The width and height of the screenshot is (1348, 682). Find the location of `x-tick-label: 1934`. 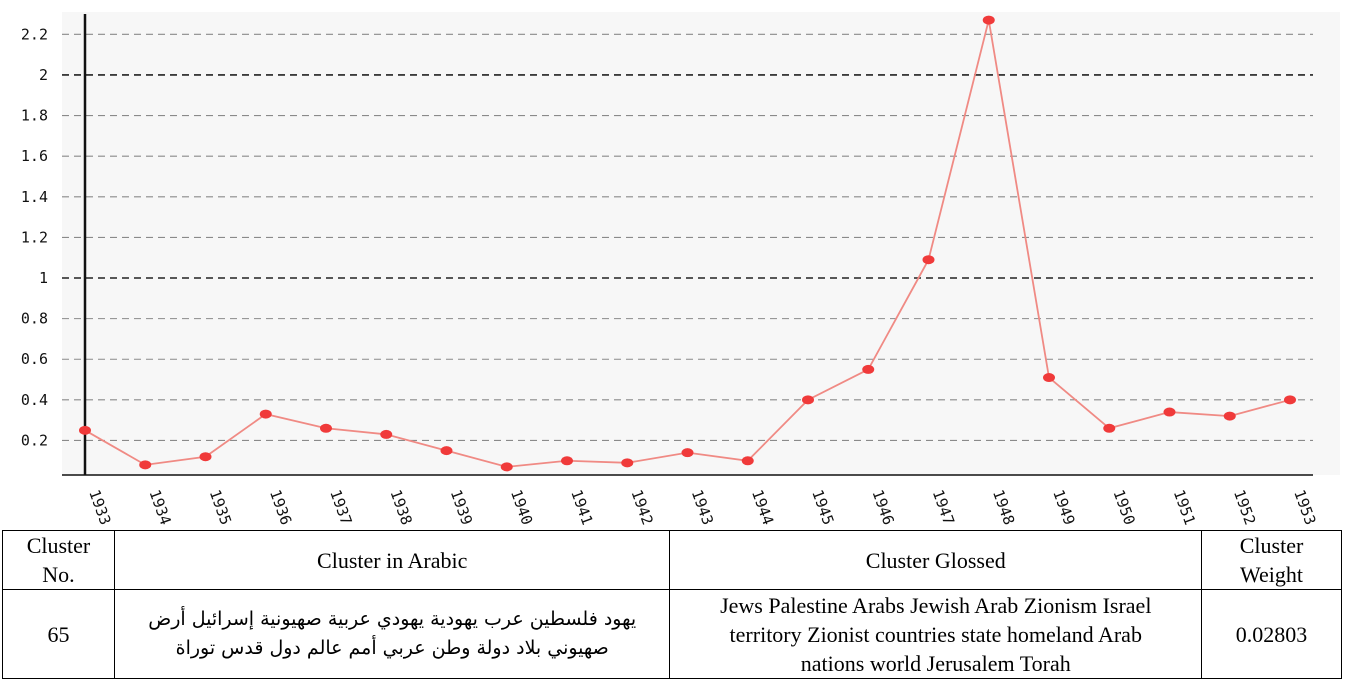

x-tick-label: 1934 is located at coordinates (159, 507).